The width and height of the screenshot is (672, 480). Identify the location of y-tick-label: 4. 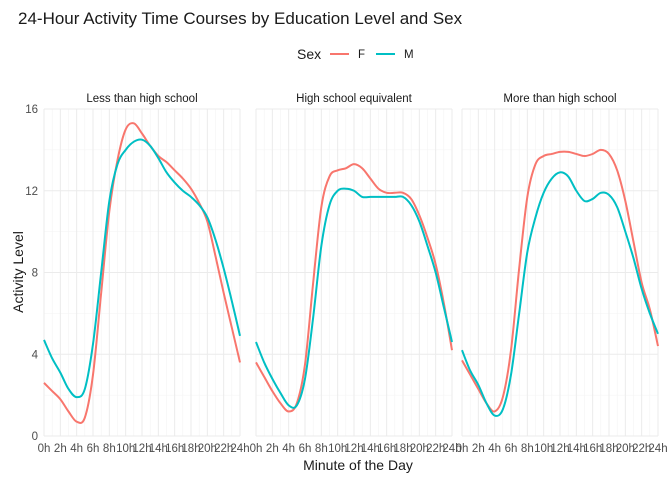
(35, 355).